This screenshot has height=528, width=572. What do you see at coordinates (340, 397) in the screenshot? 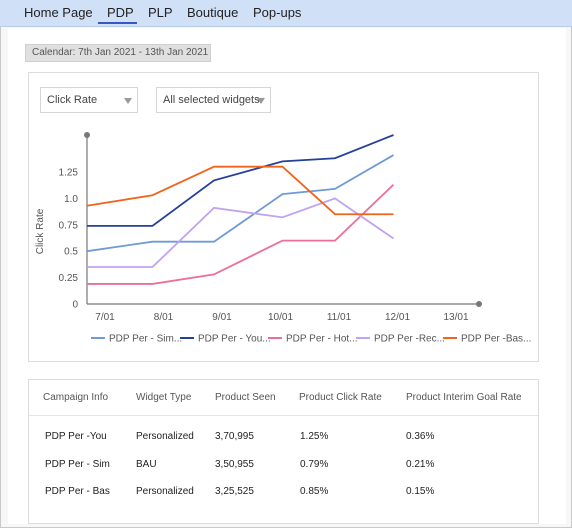
I see `column-header-product-click-rate: Product Click Rate` at bounding box center [340, 397].